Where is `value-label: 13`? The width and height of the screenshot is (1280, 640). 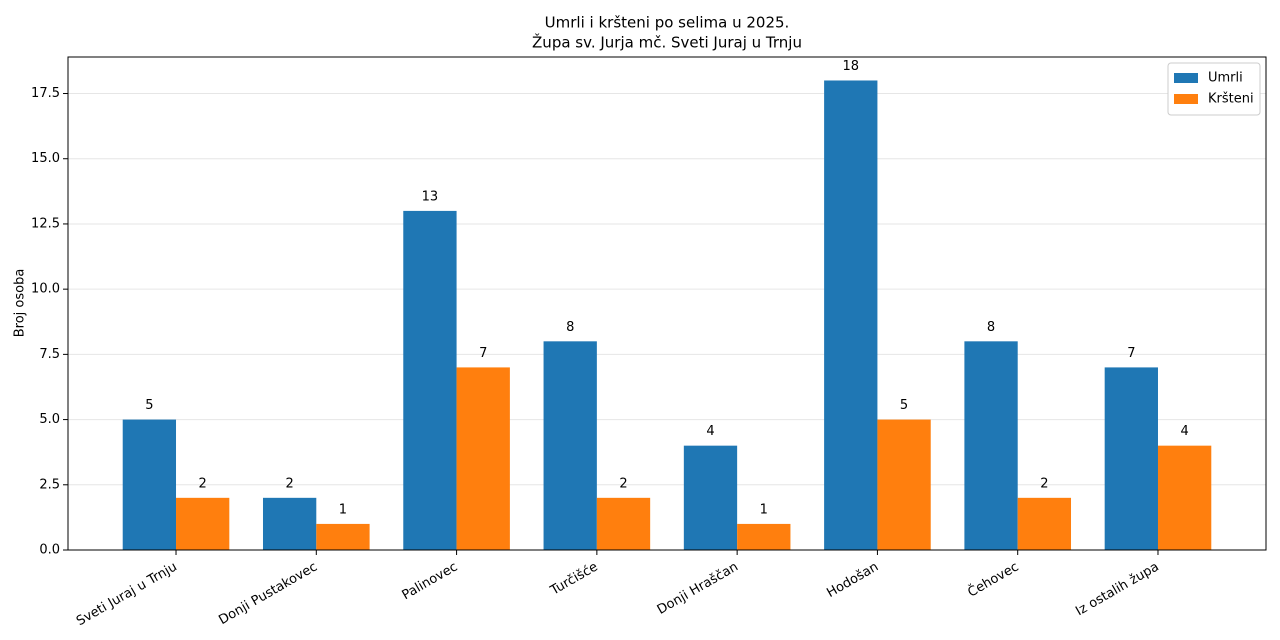
value-label: 13 is located at coordinates (430, 196).